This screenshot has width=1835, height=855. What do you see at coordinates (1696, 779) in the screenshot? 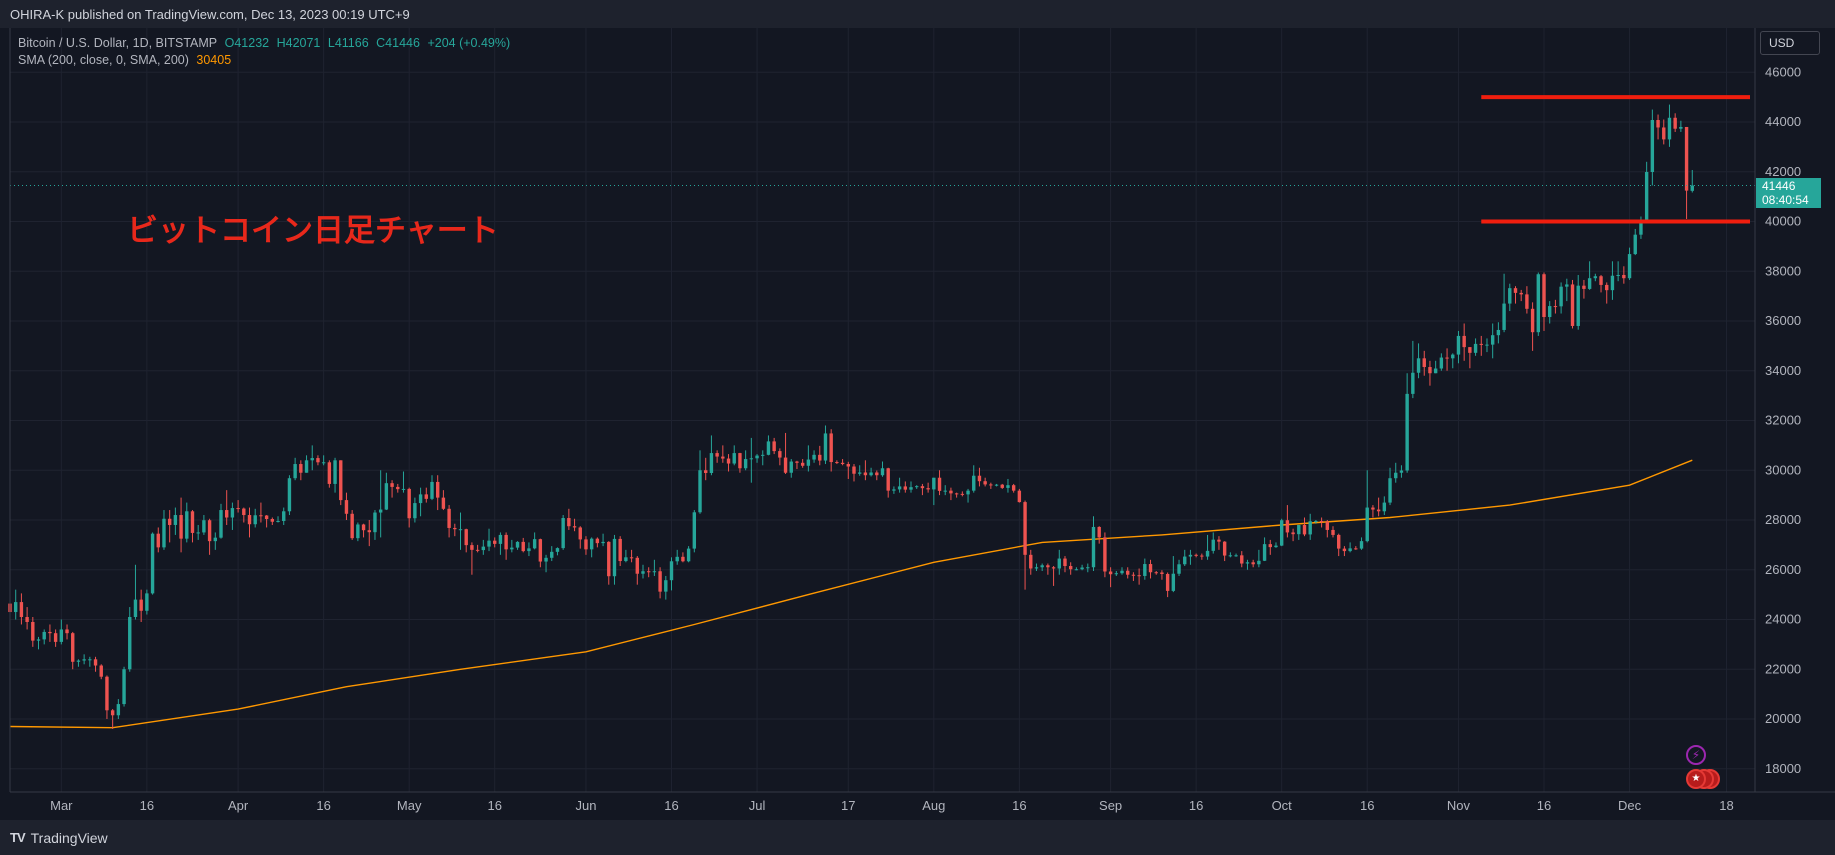
I see `us-flag-event-icon: ★` at bounding box center [1696, 779].